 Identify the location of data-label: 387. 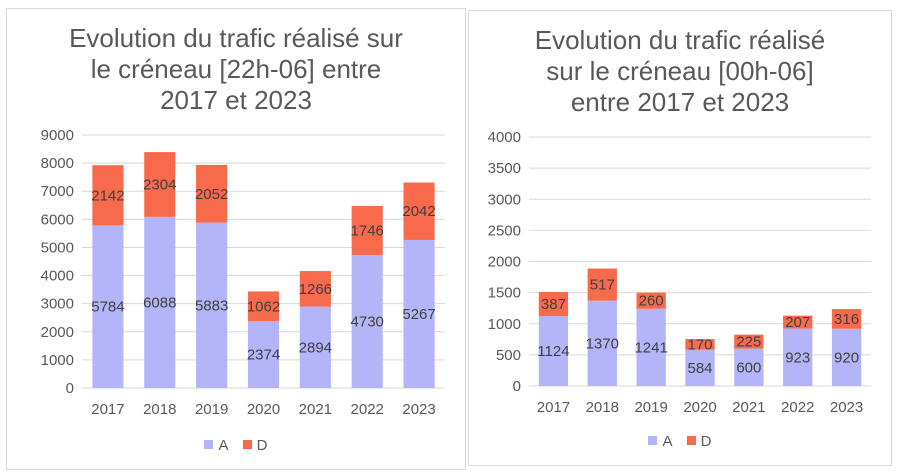
(553, 304).